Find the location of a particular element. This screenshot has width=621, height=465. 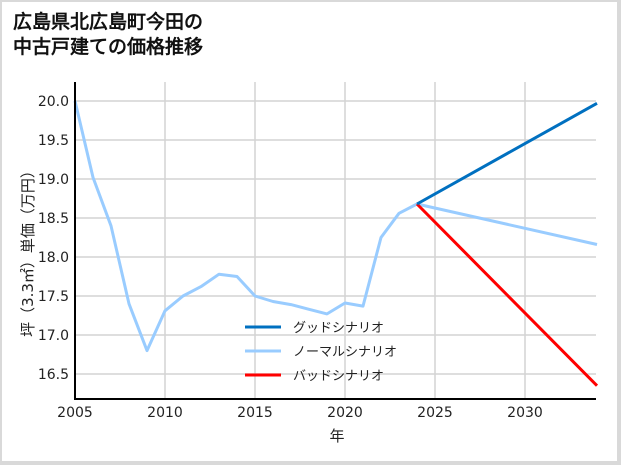

legend-label: ノーマルシナリオ is located at coordinates (345, 352).